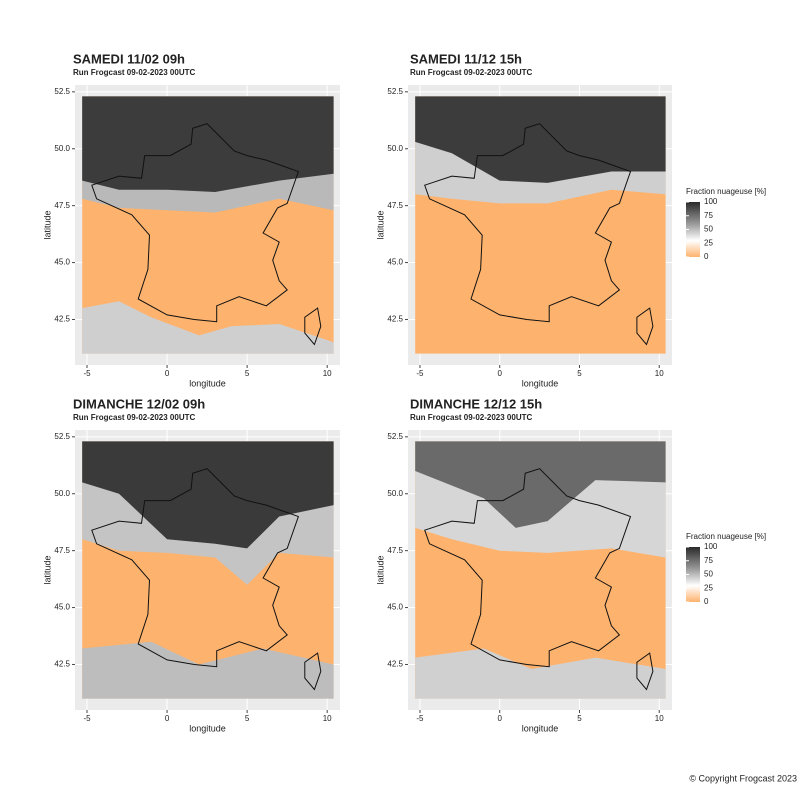  What do you see at coordinates (466, 58) in the screenshot?
I see `panel-title: SAMEDI 11/12 15h` at bounding box center [466, 58].